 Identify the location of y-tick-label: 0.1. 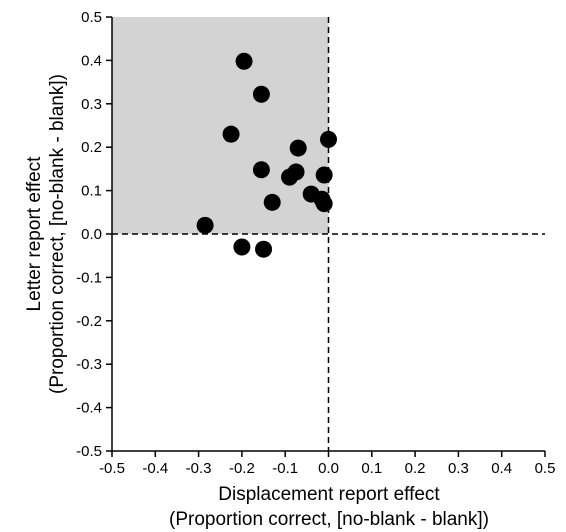
(91, 191).